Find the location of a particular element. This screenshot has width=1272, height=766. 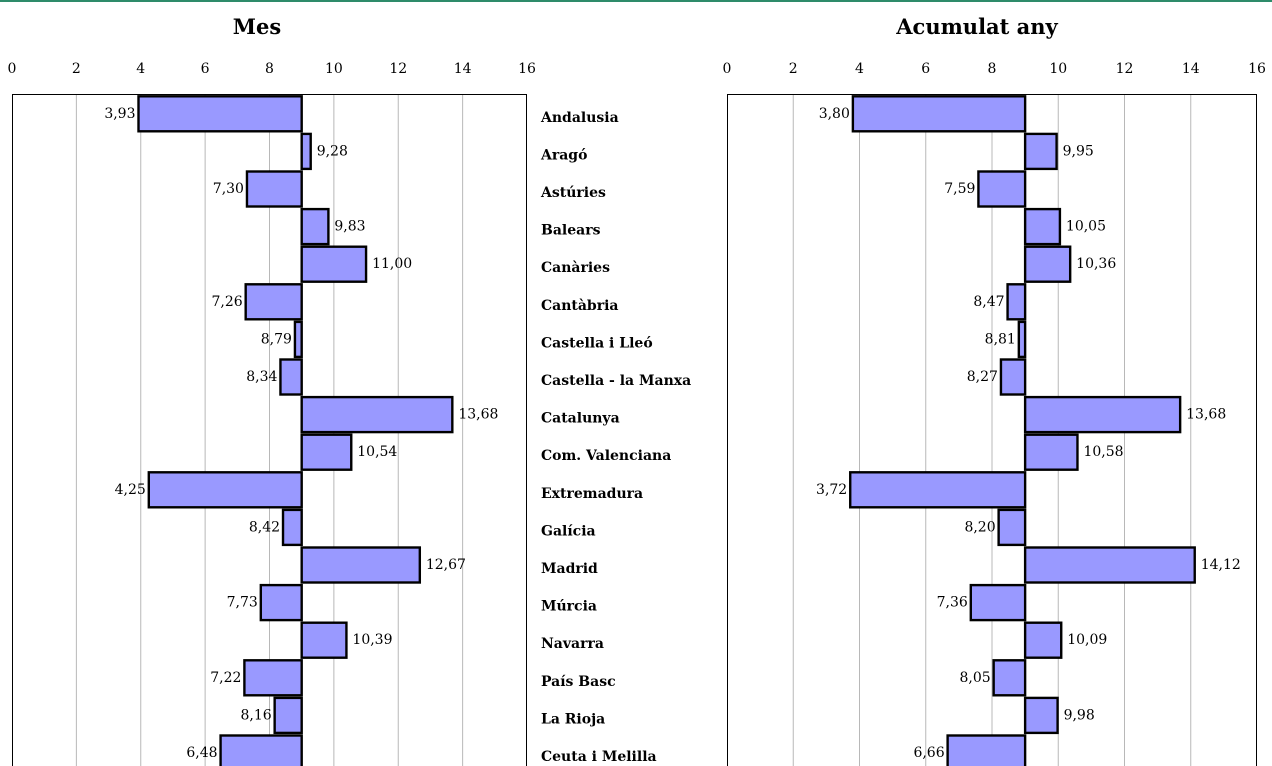

chart-1-data-label: 10,54 is located at coordinates (377, 452).